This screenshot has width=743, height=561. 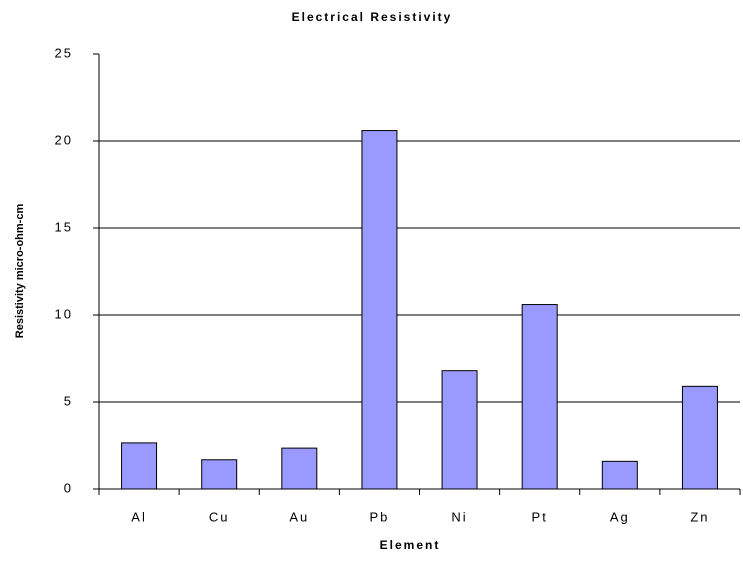 I want to click on chart-title: Electrical Resistivity, so click(x=372, y=17).